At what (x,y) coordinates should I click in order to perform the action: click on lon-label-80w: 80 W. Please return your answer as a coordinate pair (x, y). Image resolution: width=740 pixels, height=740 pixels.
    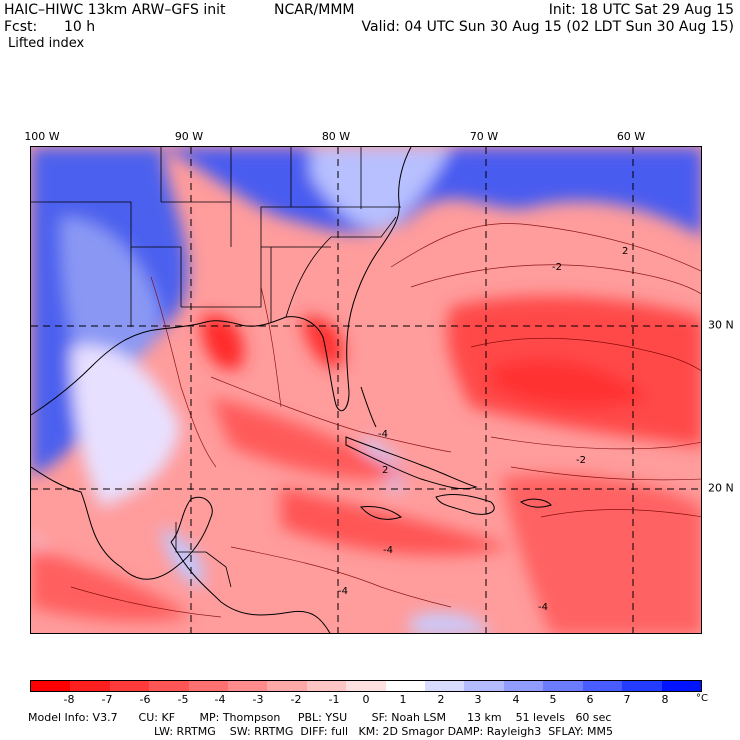
    Looking at the image, I should click on (336, 136).